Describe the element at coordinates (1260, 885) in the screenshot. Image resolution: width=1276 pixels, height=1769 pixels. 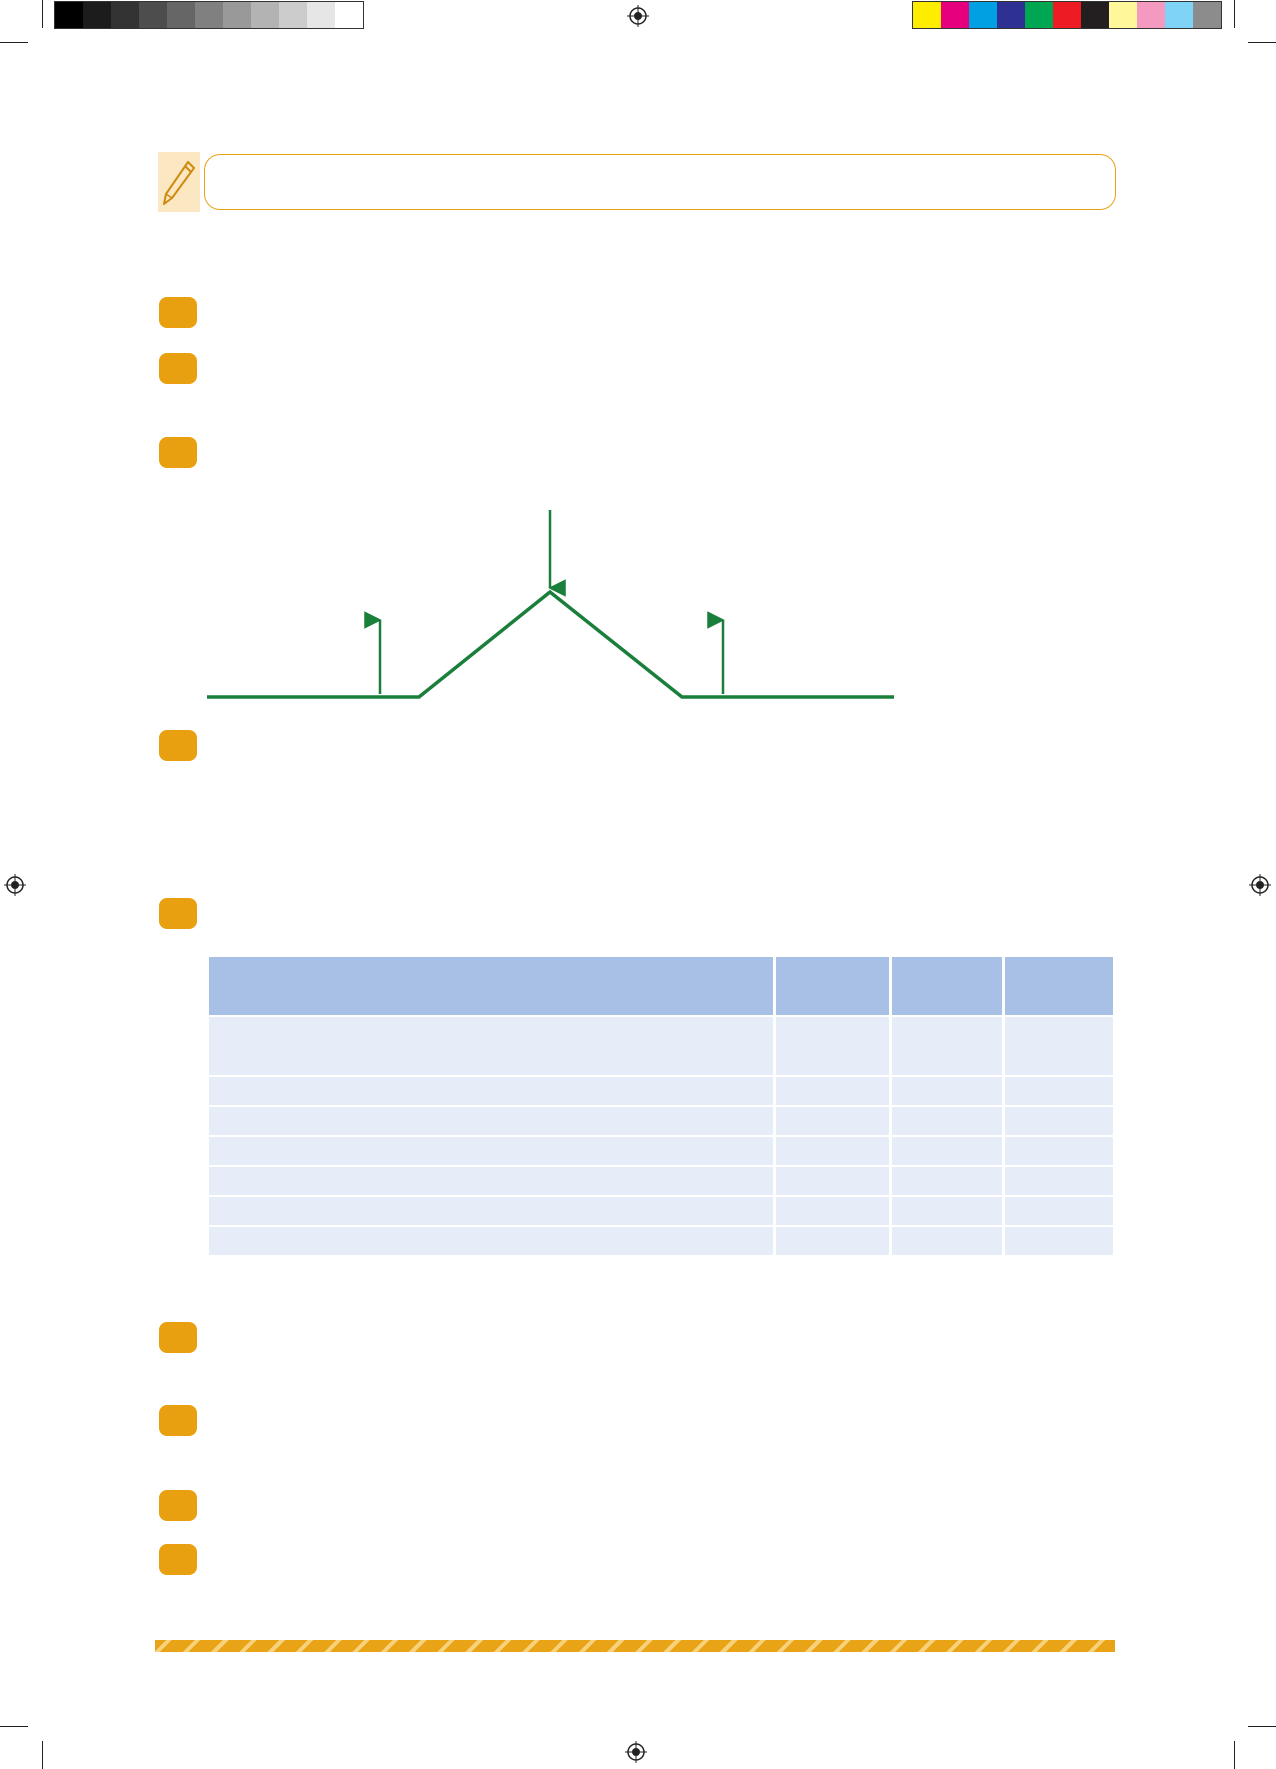
I see `registration-mark-right` at that location.